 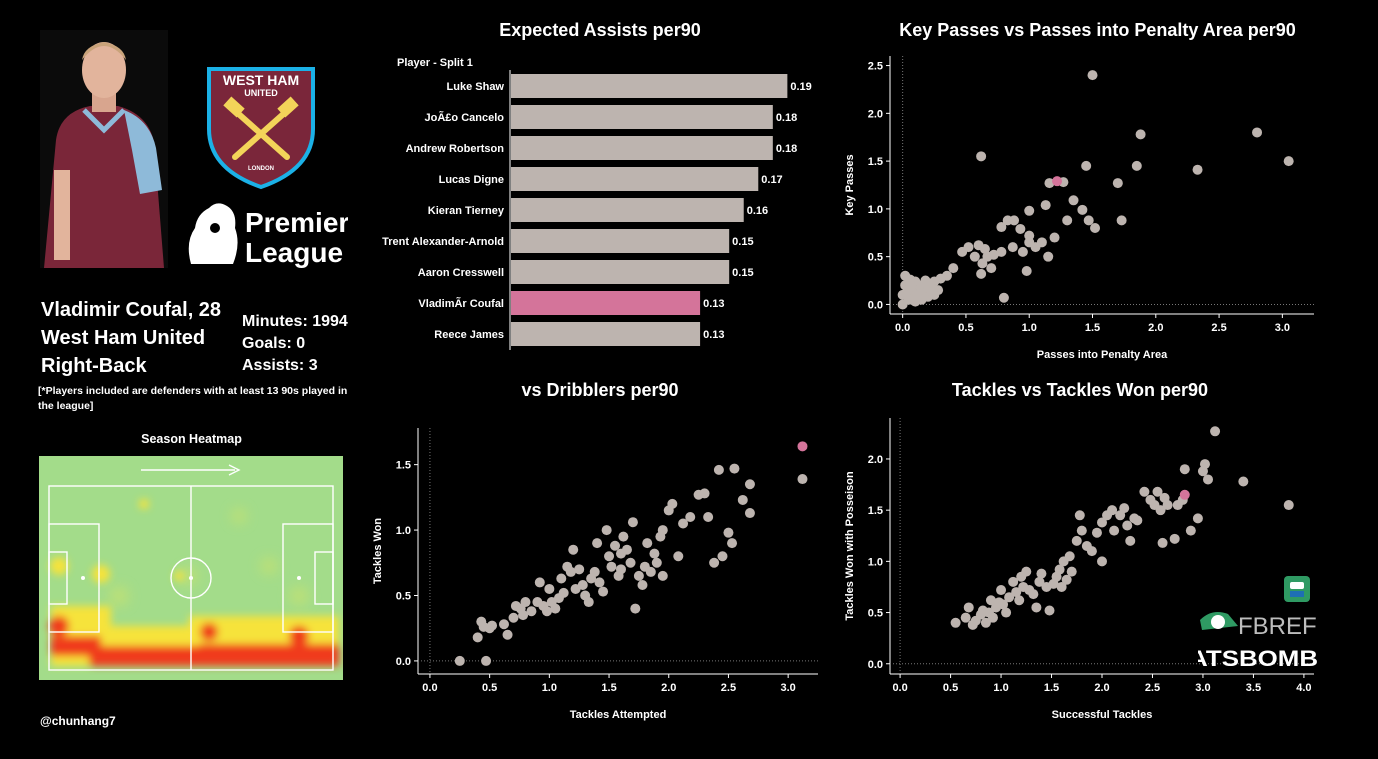 What do you see at coordinates (261, 93) in the screenshot?
I see `crest-line-2: UNITED` at bounding box center [261, 93].